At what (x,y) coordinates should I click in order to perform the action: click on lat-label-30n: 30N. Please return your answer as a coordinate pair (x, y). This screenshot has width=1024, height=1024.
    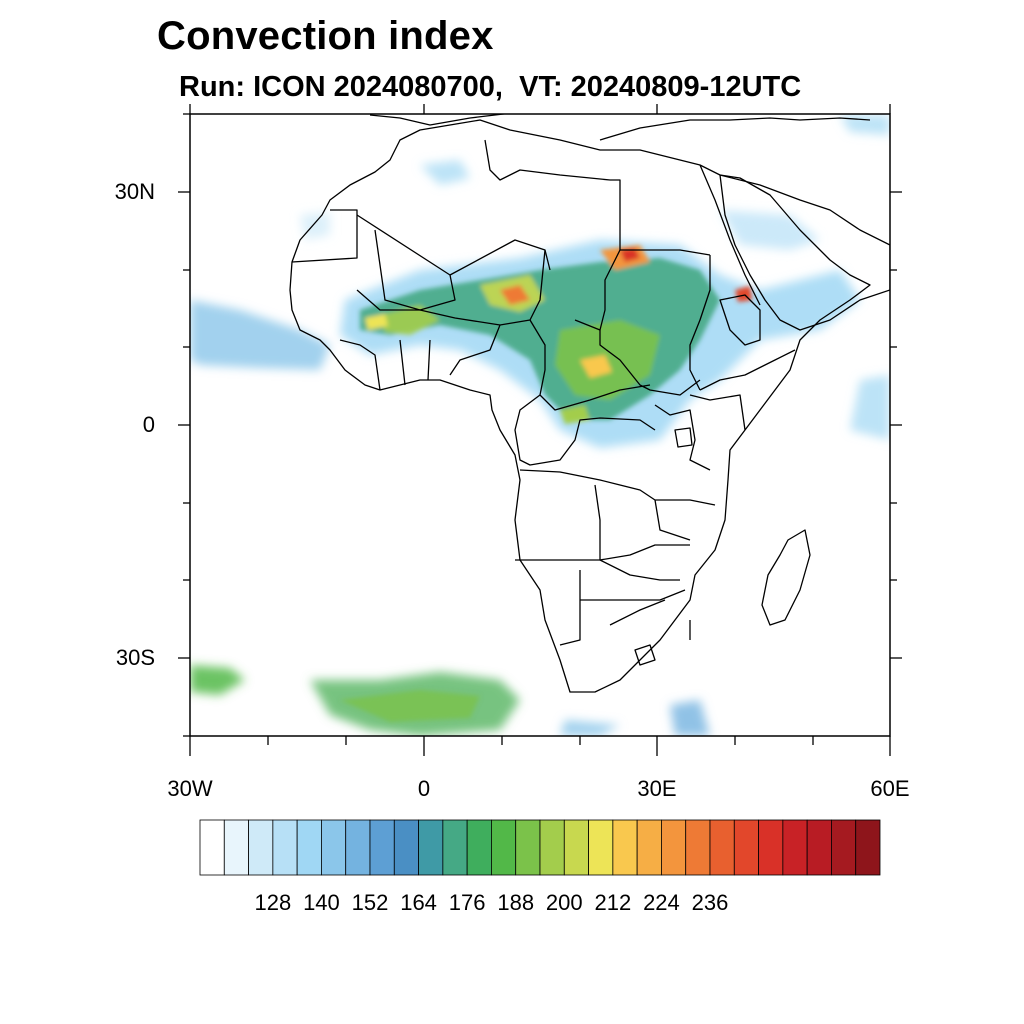
    Looking at the image, I should click on (134, 191).